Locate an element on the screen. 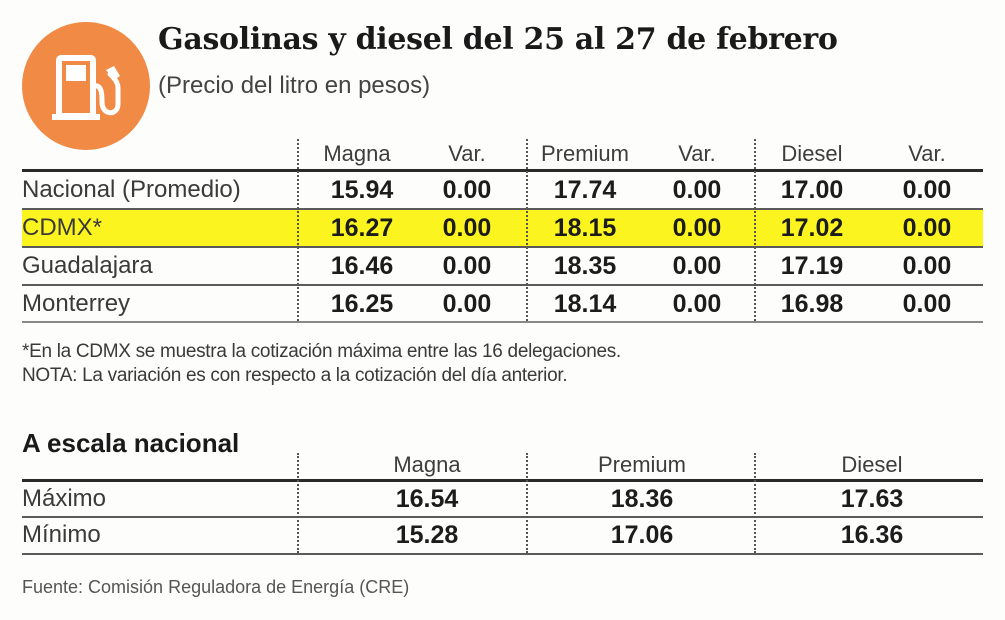  diesel-min: 16.36 is located at coordinates (872, 535).